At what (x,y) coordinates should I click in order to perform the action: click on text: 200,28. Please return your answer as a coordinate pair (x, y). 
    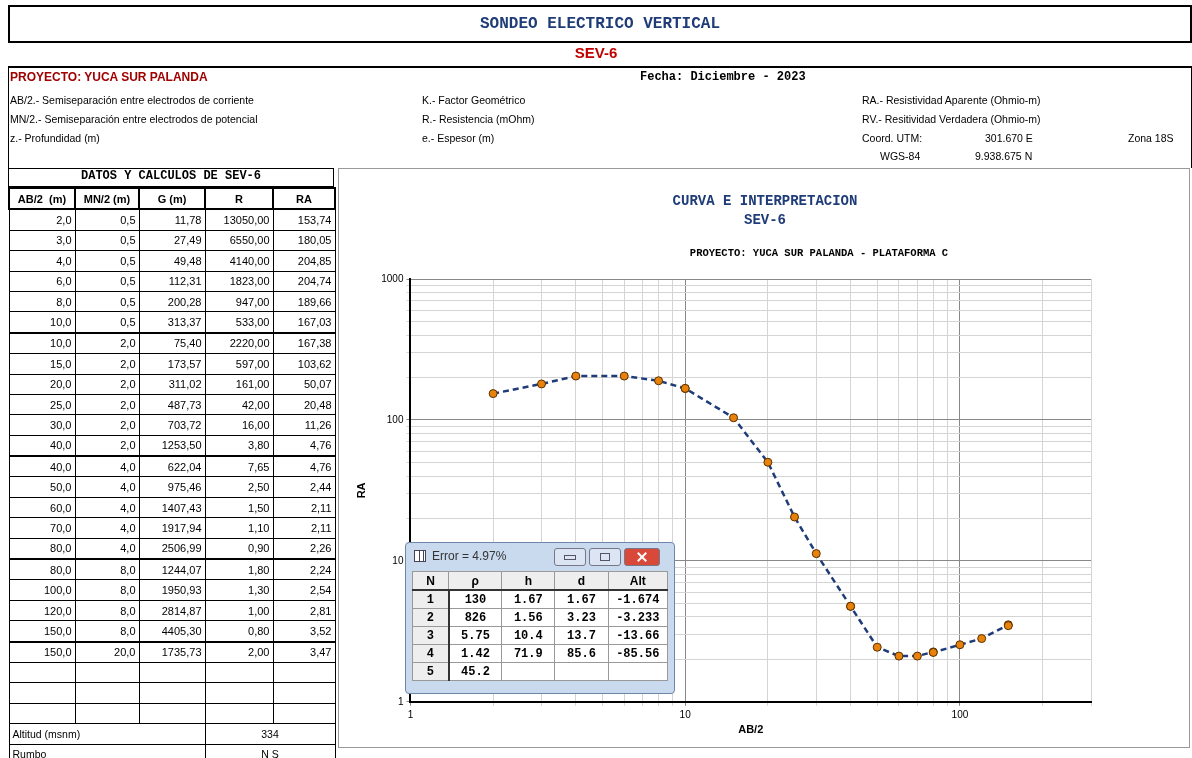
    Looking at the image, I should click on (172, 301).